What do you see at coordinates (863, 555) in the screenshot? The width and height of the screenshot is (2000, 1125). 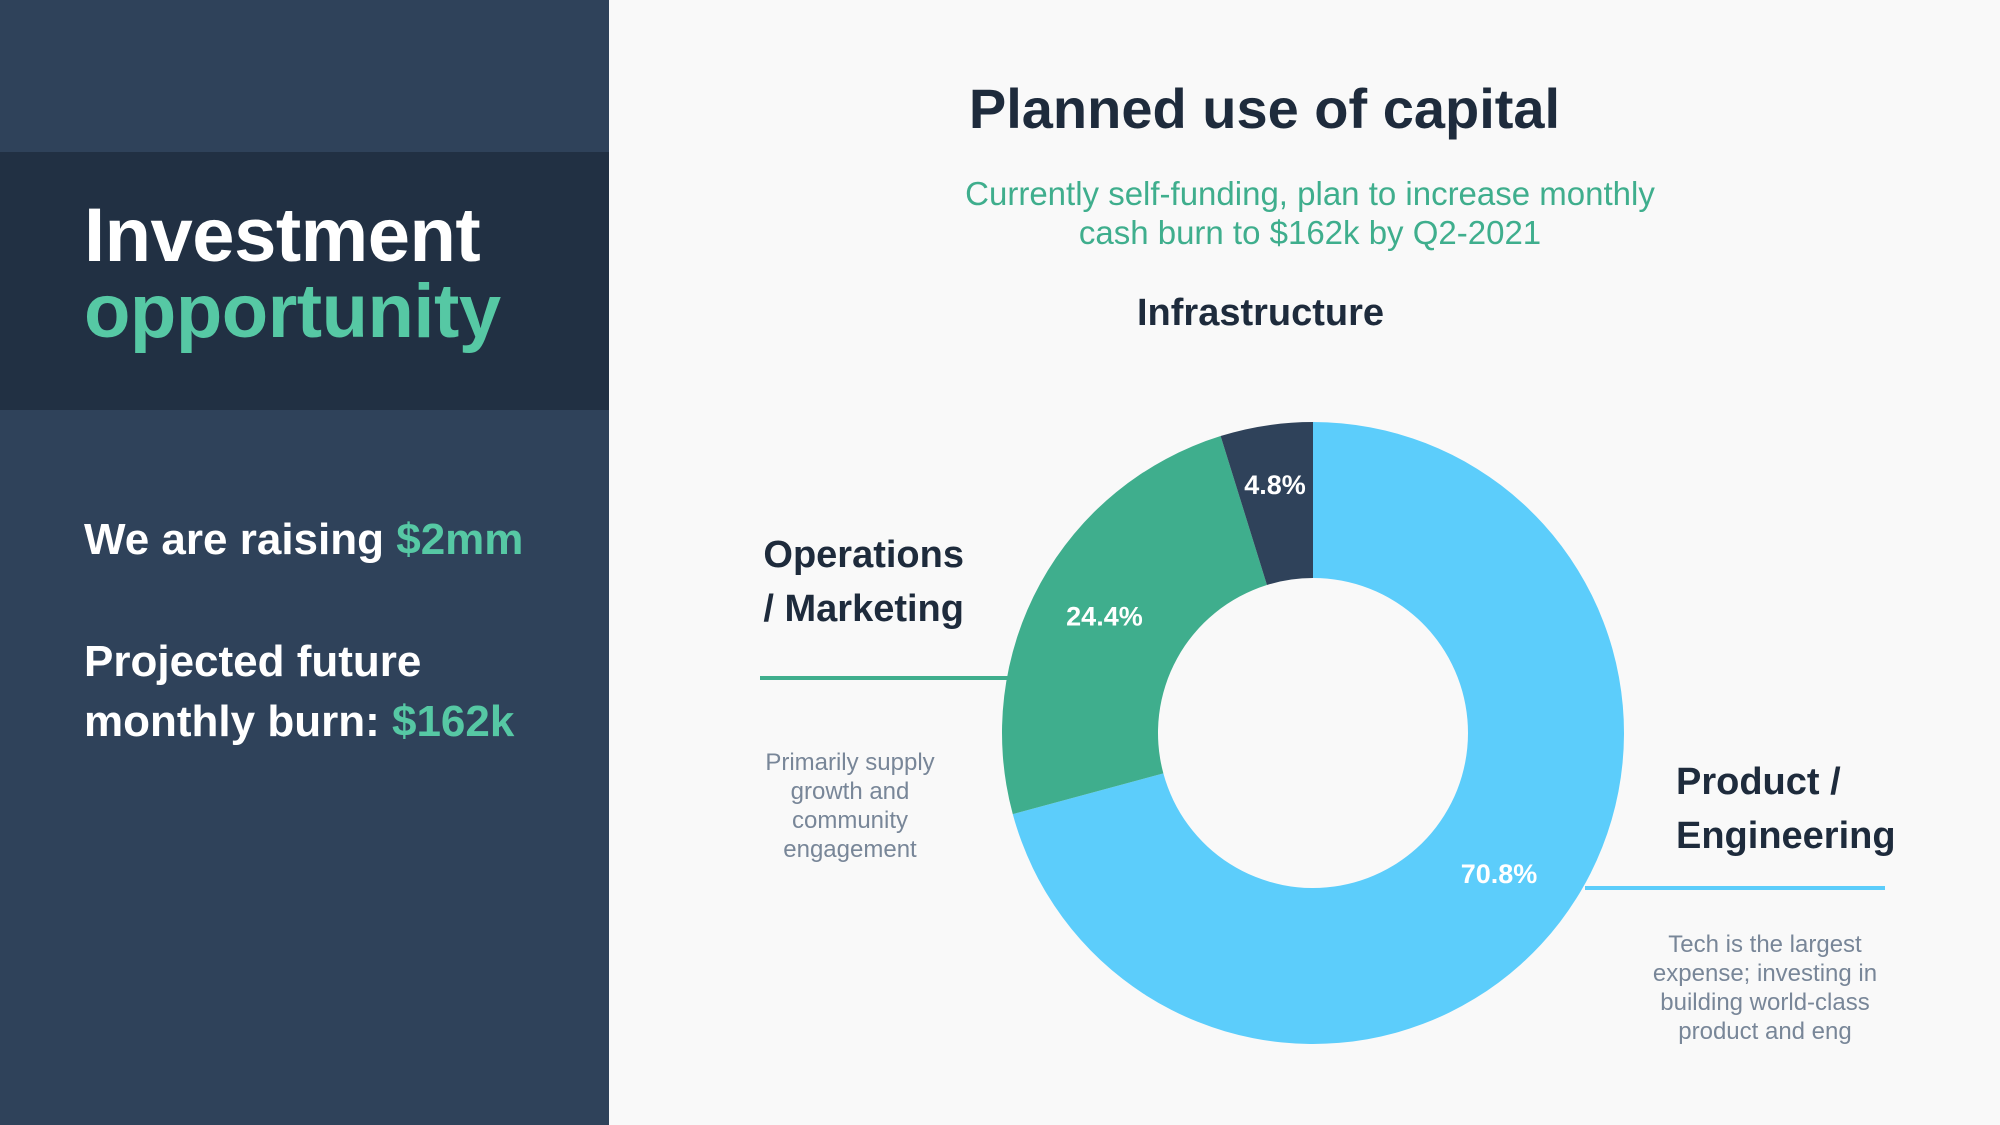 I see `label-ops-line1: Operations` at bounding box center [863, 555].